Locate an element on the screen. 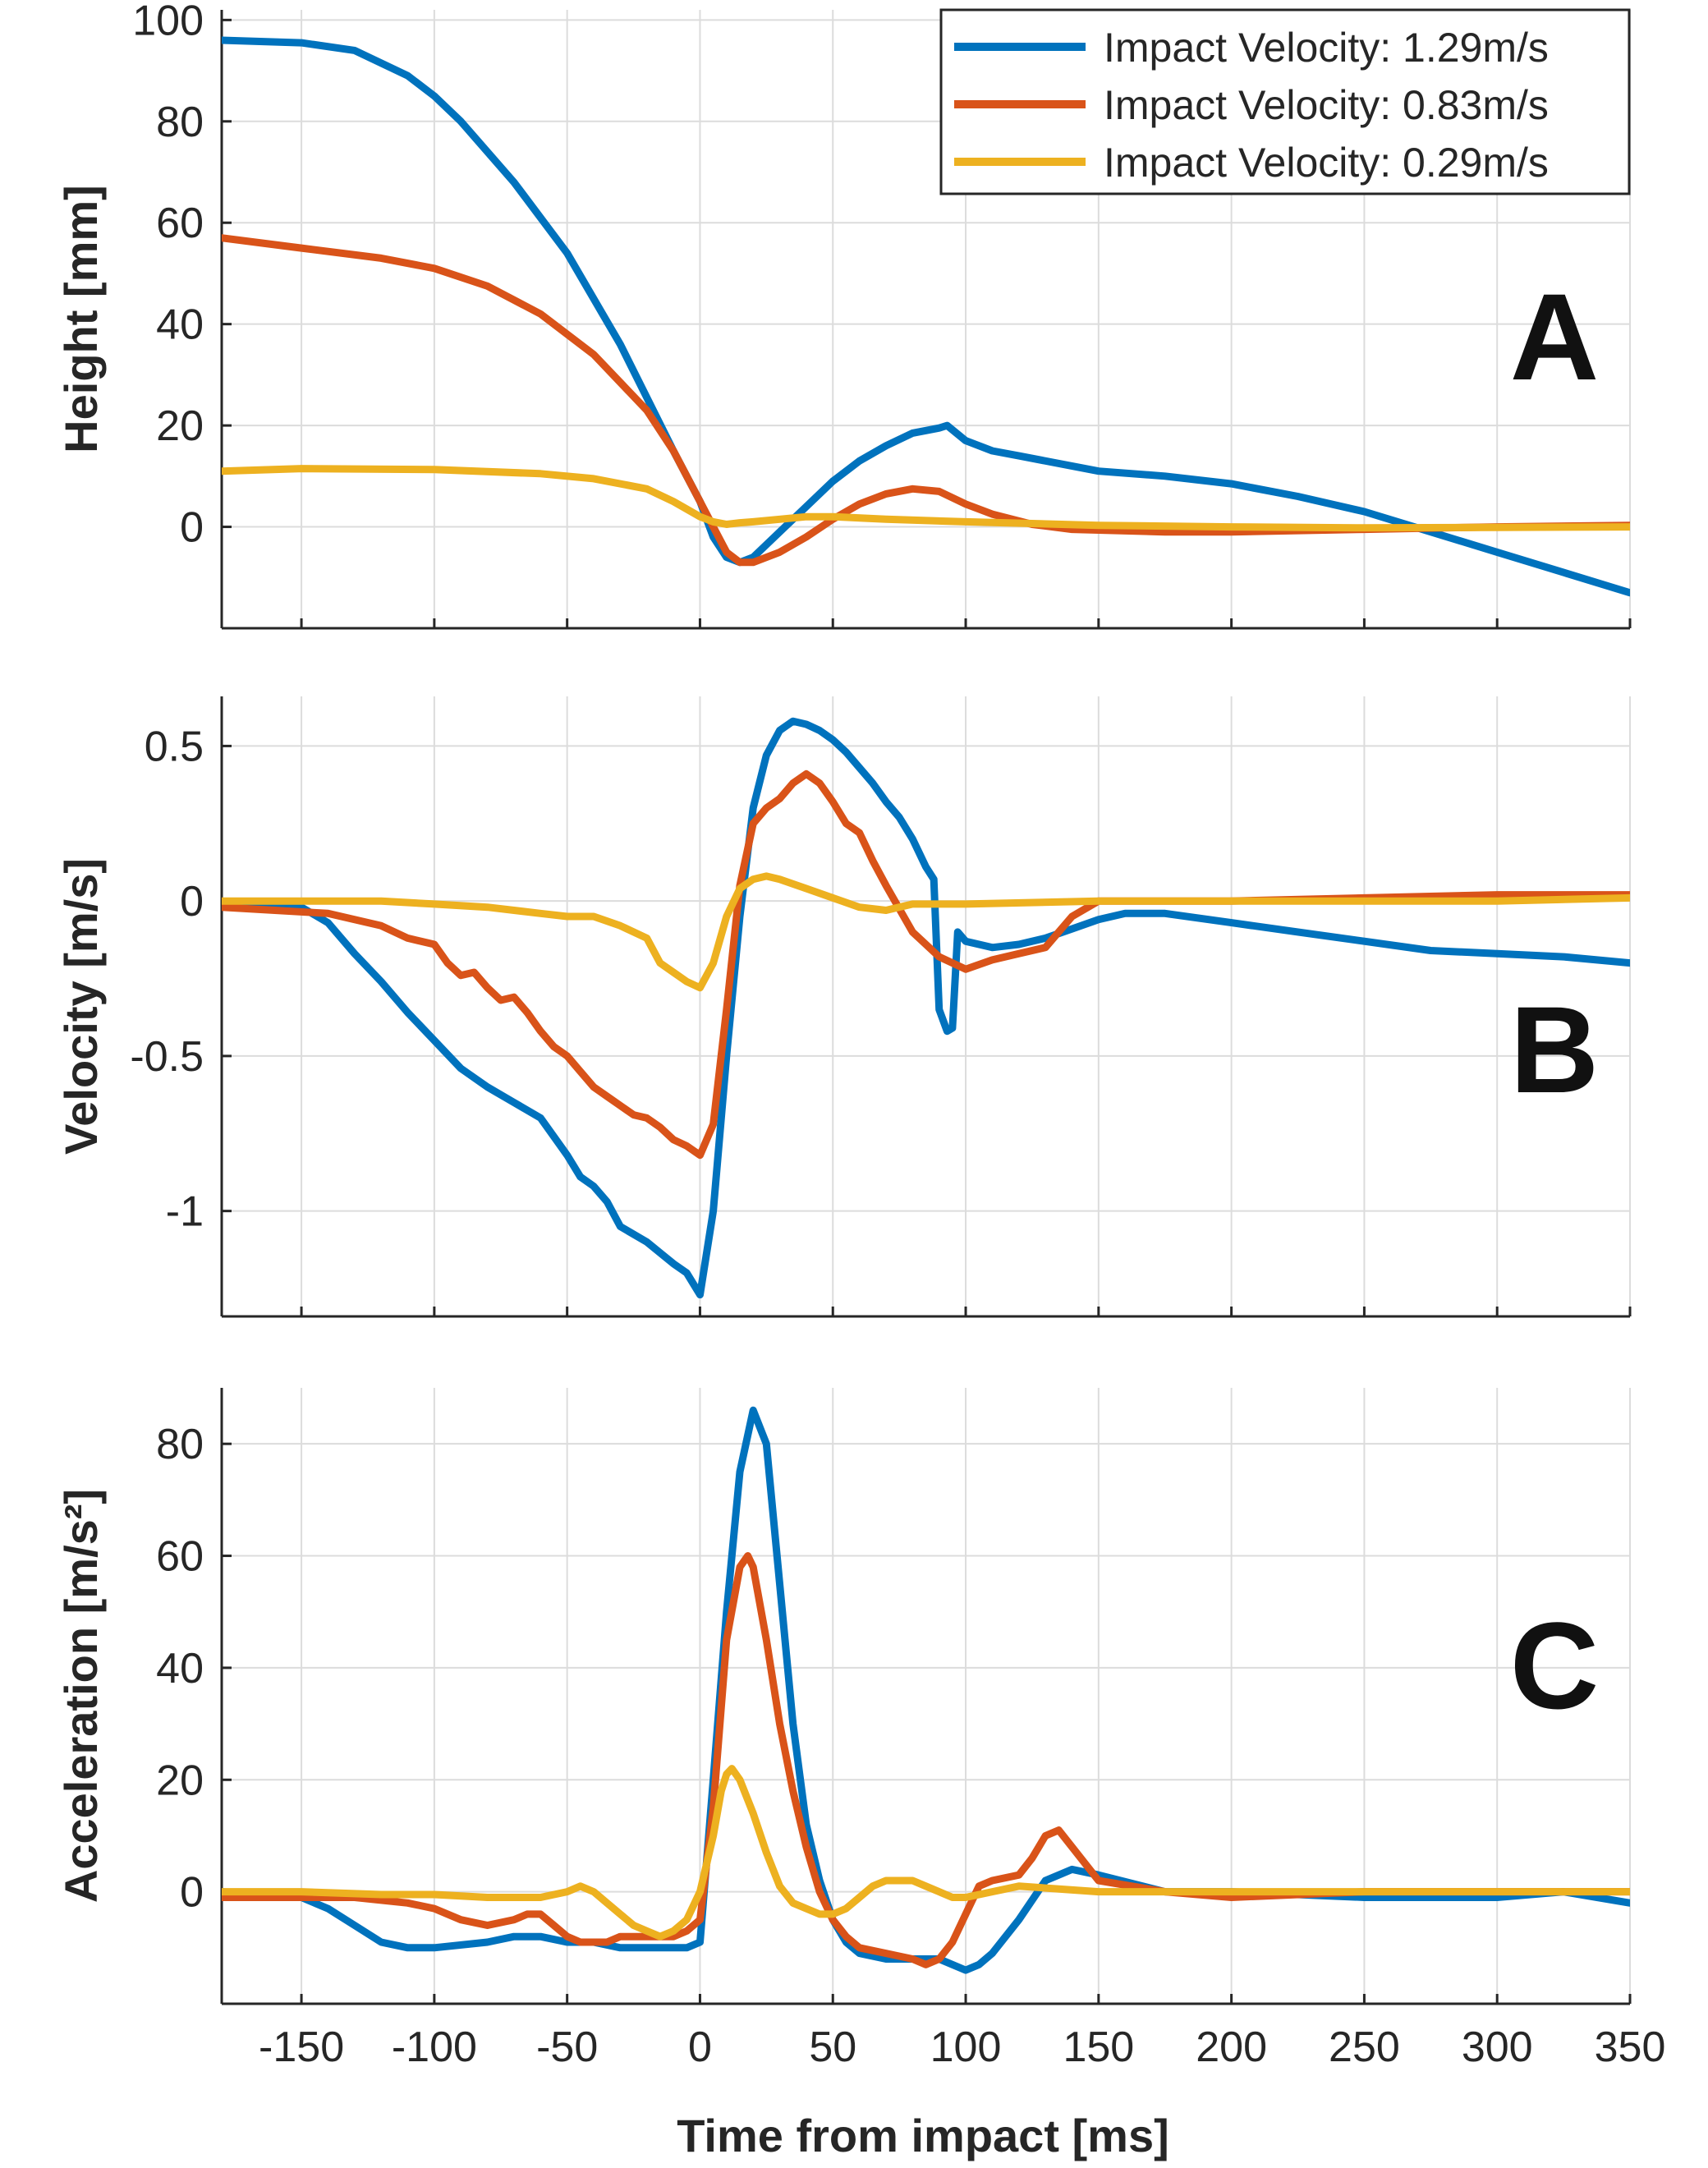 The width and height of the screenshot is (1708, 2168). legend-label-1: Impact Velocity: 1.29m/s is located at coordinates (1326, 48).